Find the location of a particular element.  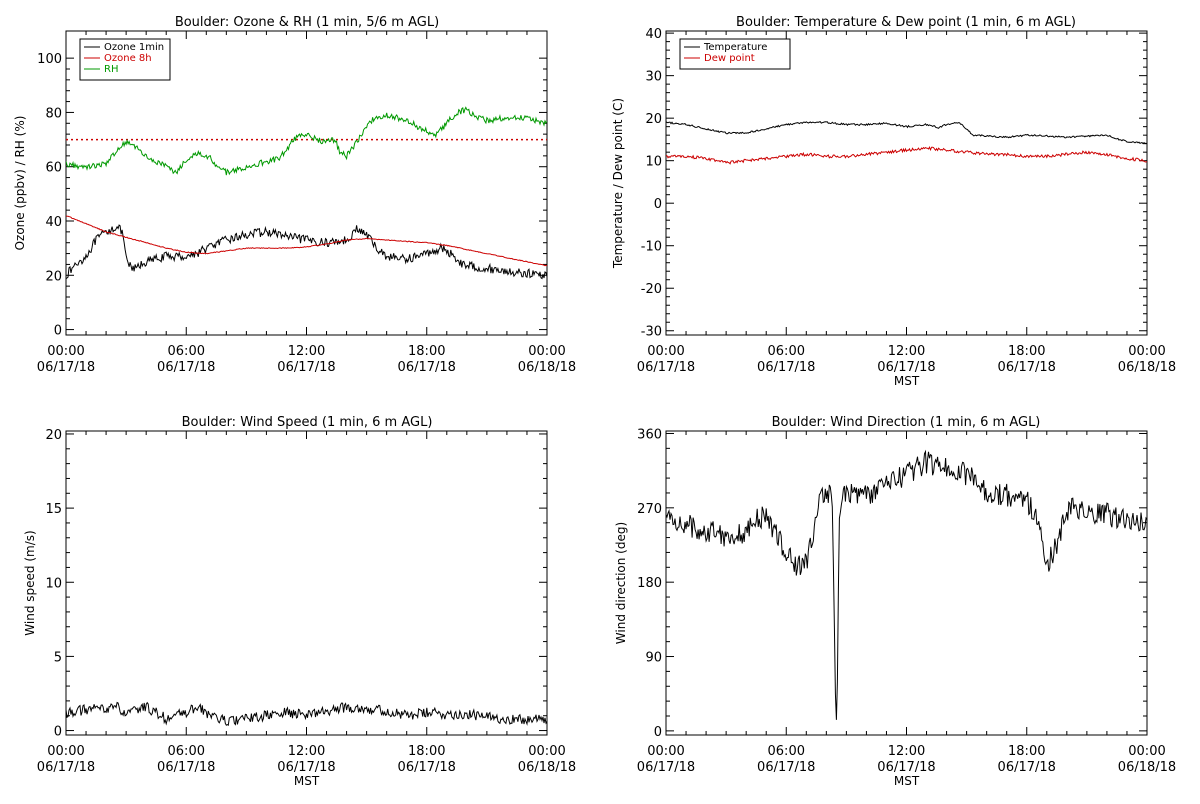

chart-title: Boulder: Ozone & RH (1 min, 5/6 m AGL) is located at coordinates (307, 22).